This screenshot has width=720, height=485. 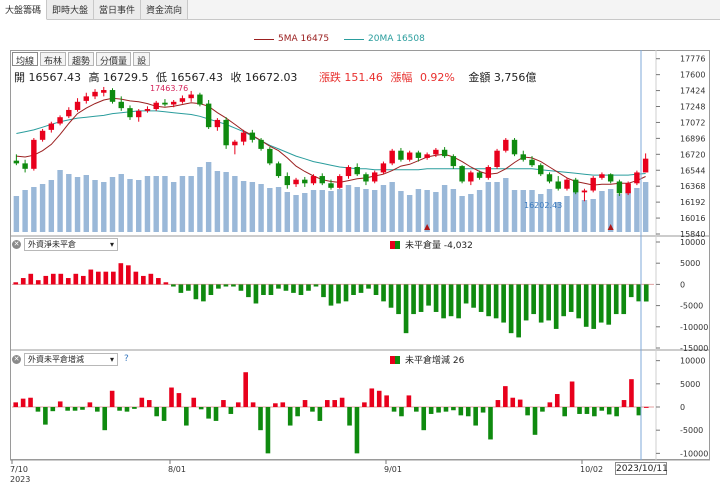 I want to click on ma-legend: 5MA 16475 20MA 16508, so click(x=360, y=41).